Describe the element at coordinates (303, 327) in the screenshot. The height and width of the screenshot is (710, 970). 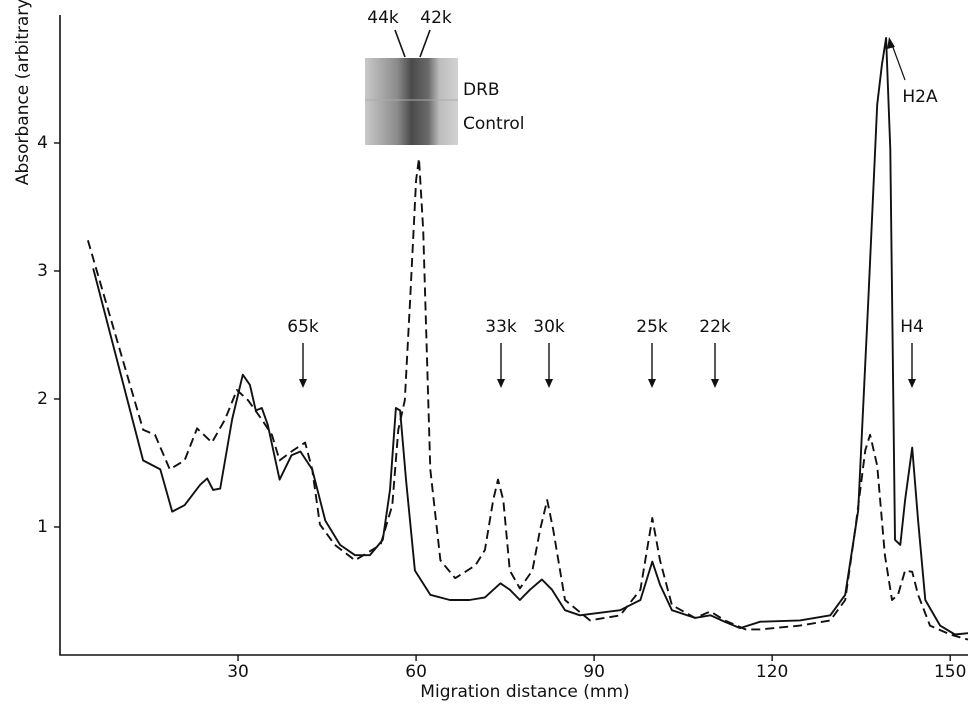
I see `peak-label: 65k` at that location.